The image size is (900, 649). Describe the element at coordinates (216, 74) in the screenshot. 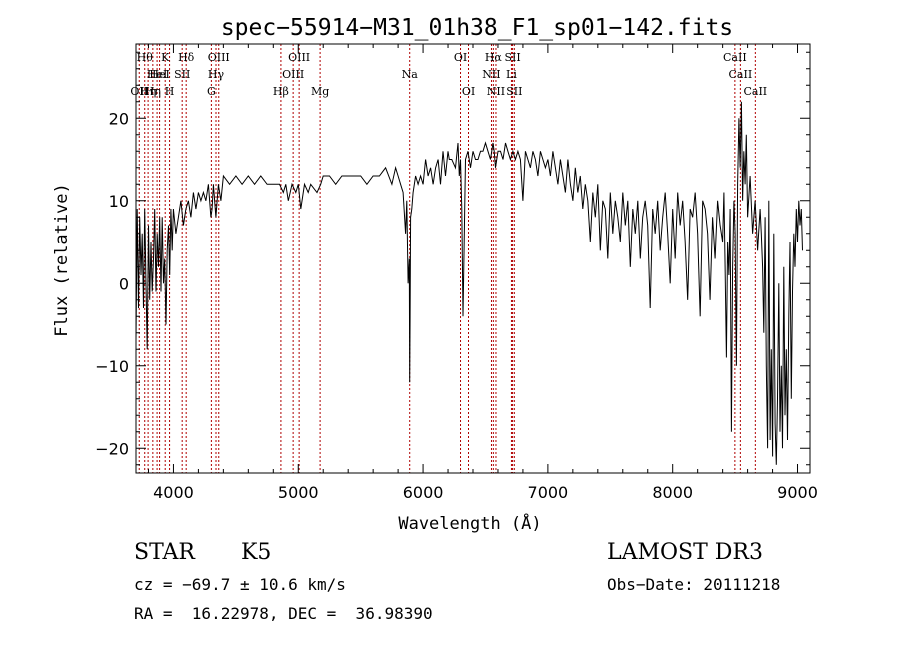

I see `line-label-11: Hγ` at that location.